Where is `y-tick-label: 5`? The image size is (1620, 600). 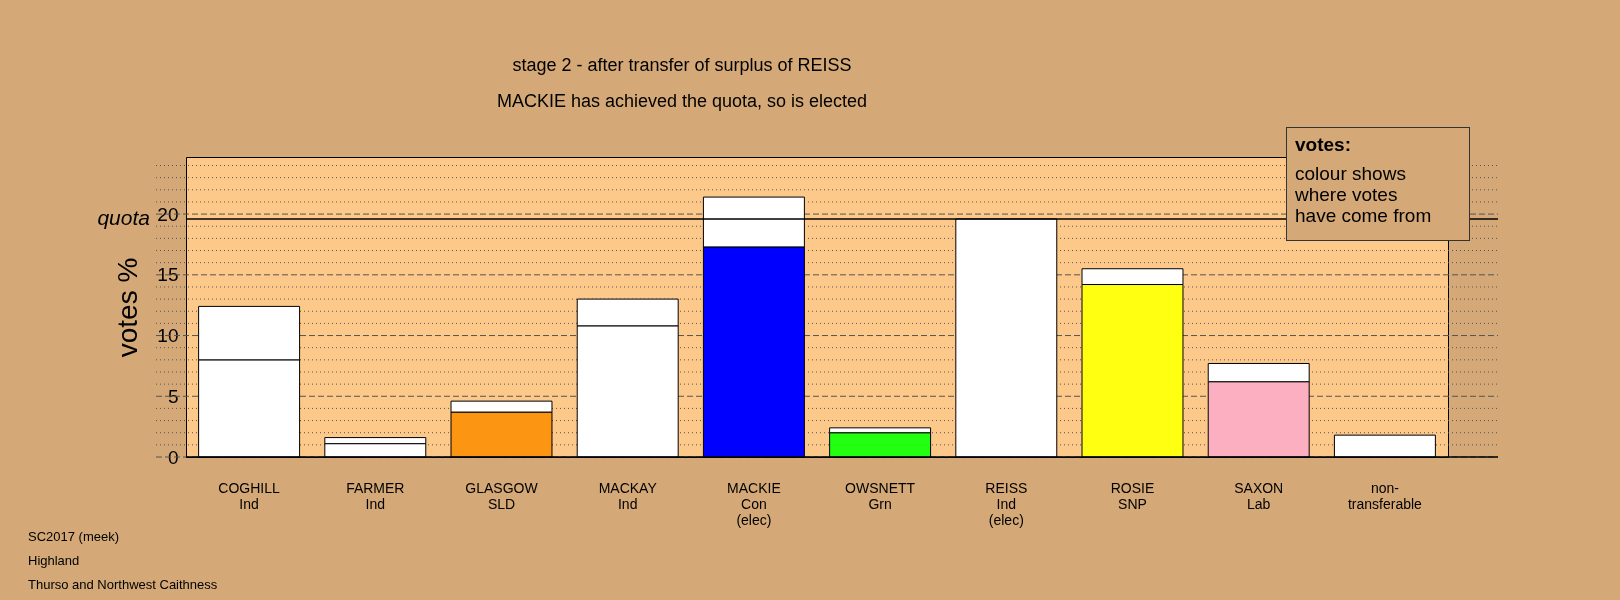
y-tick-label: 5 is located at coordinates (173, 396).